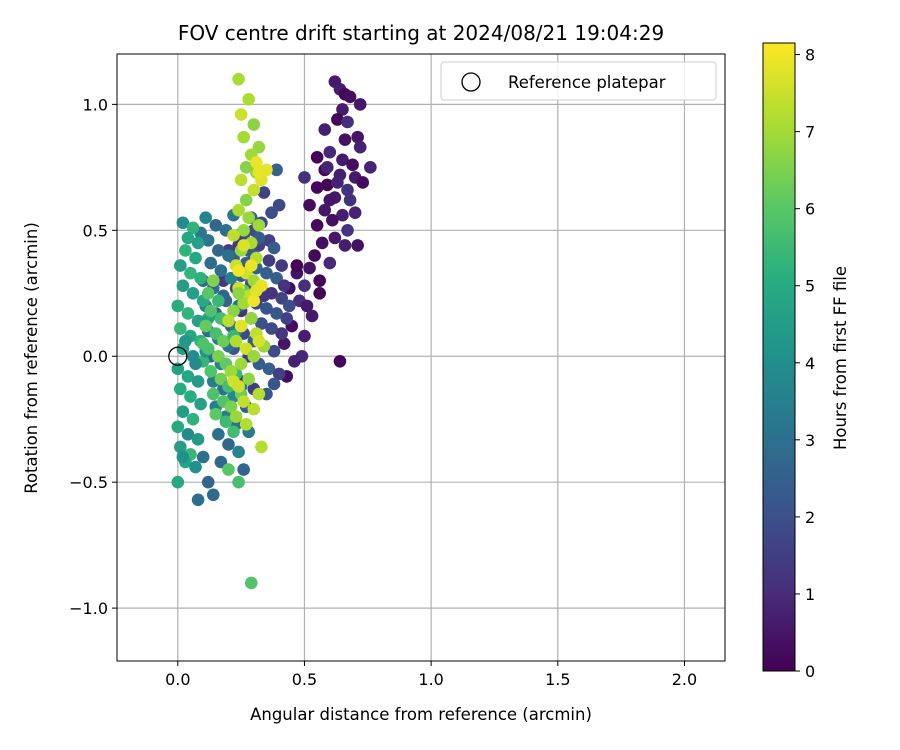 The width and height of the screenshot is (900, 750). Describe the element at coordinates (178, 356) in the screenshot. I see `reference-point` at that location.